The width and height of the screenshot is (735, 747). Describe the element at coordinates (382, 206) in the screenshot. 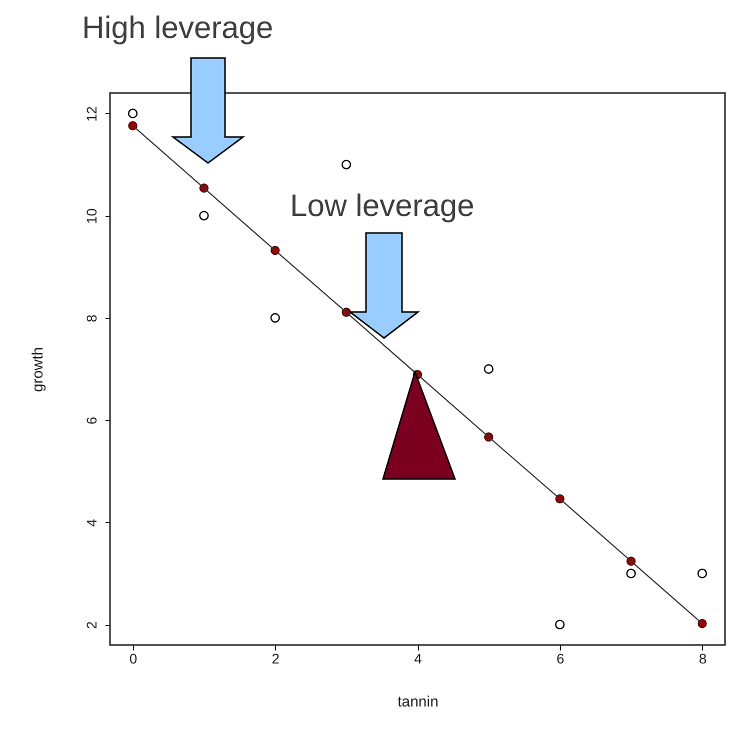

I see `annotation: Low leverage` at that location.